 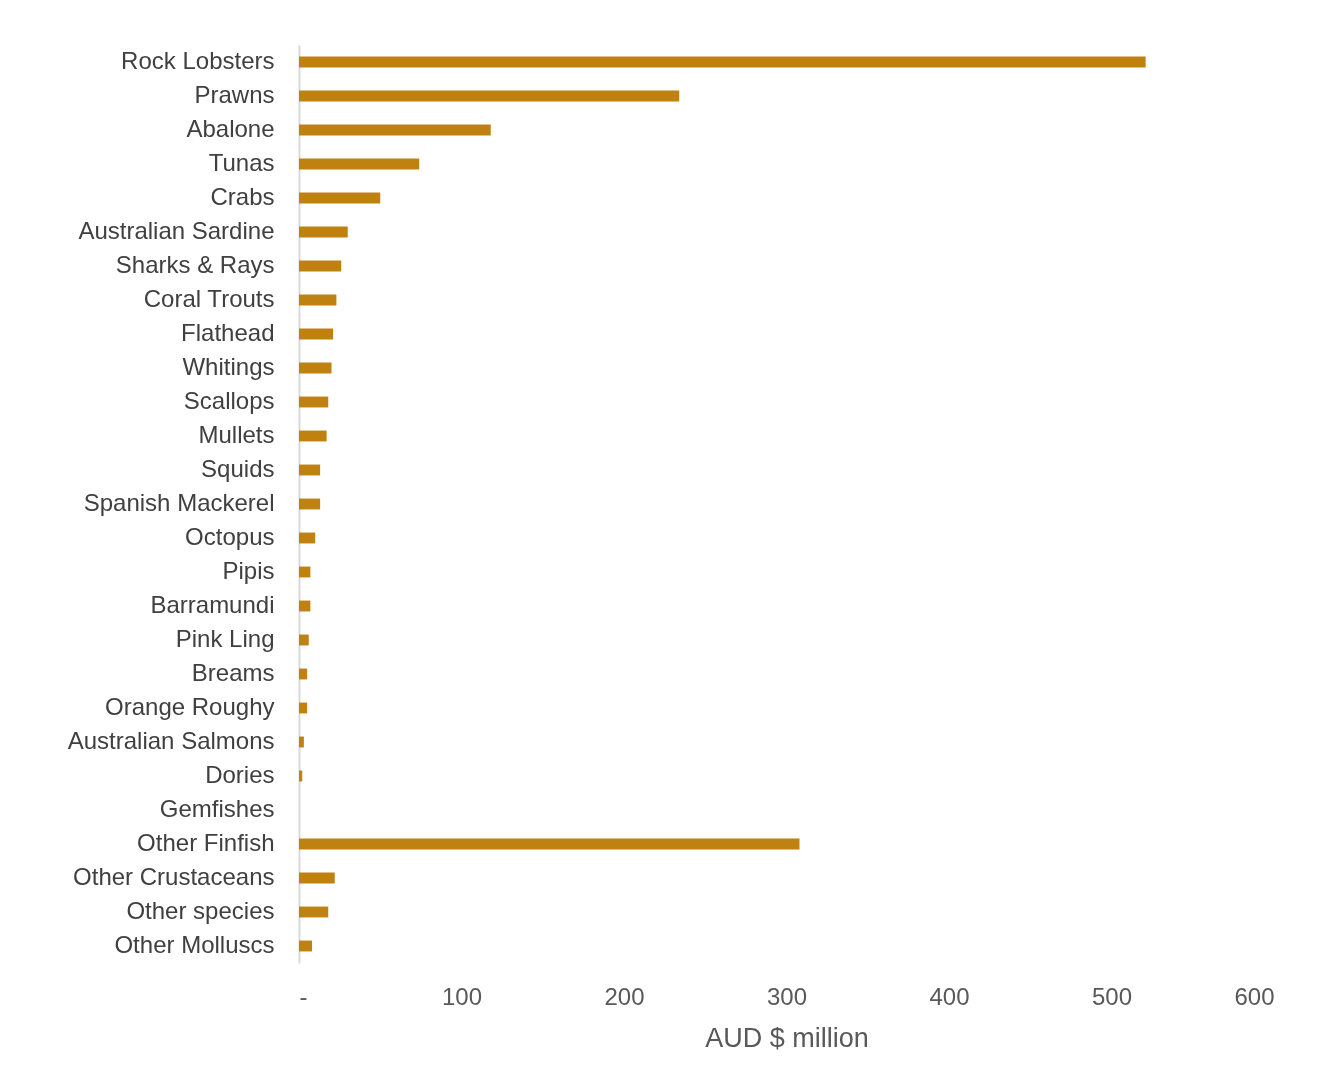 I want to click on x-tick-label: 400, so click(x=949, y=996).